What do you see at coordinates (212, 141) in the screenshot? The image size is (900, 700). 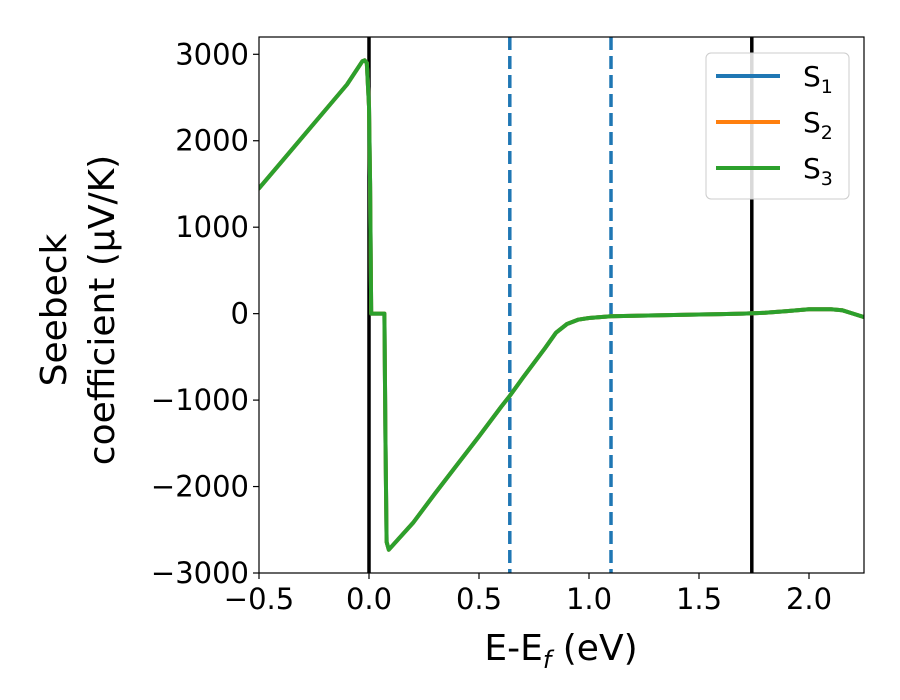 I see `y-tick-label: 2000` at bounding box center [212, 141].